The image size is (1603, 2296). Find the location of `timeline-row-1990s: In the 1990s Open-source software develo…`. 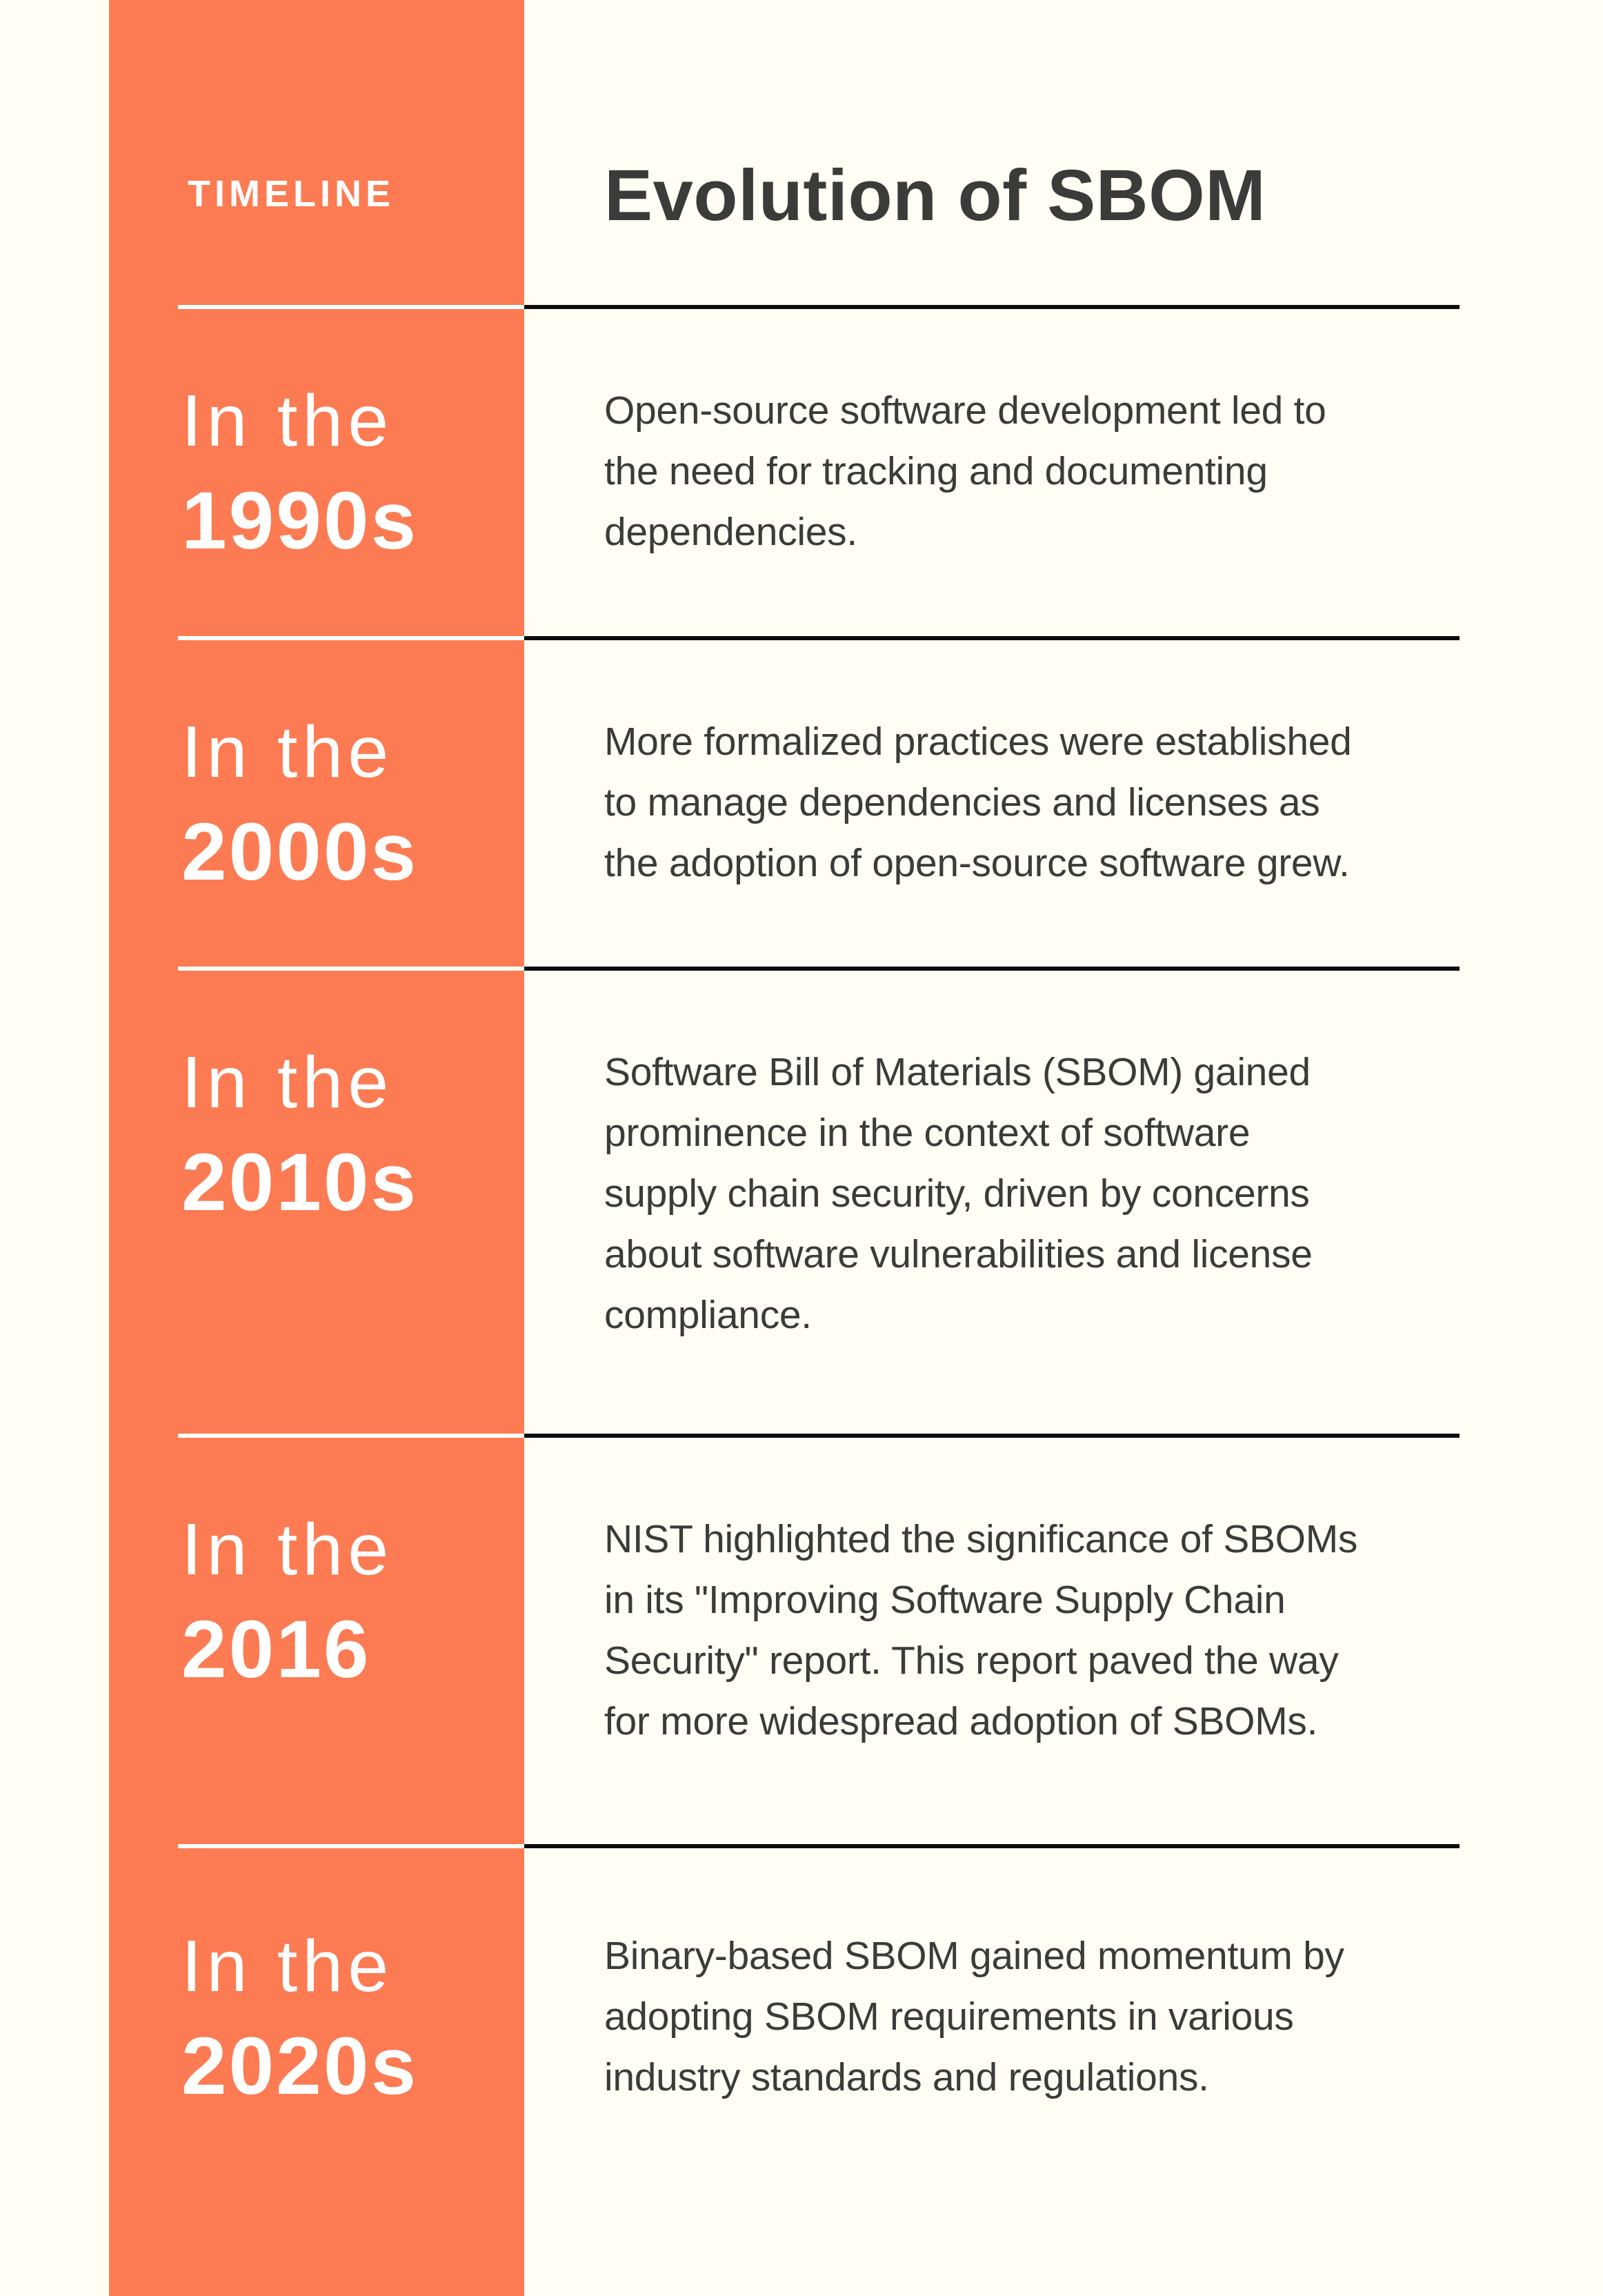

timeline-row-1990s: In the 1990s Open-source software develo… is located at coordinates (820, 472).